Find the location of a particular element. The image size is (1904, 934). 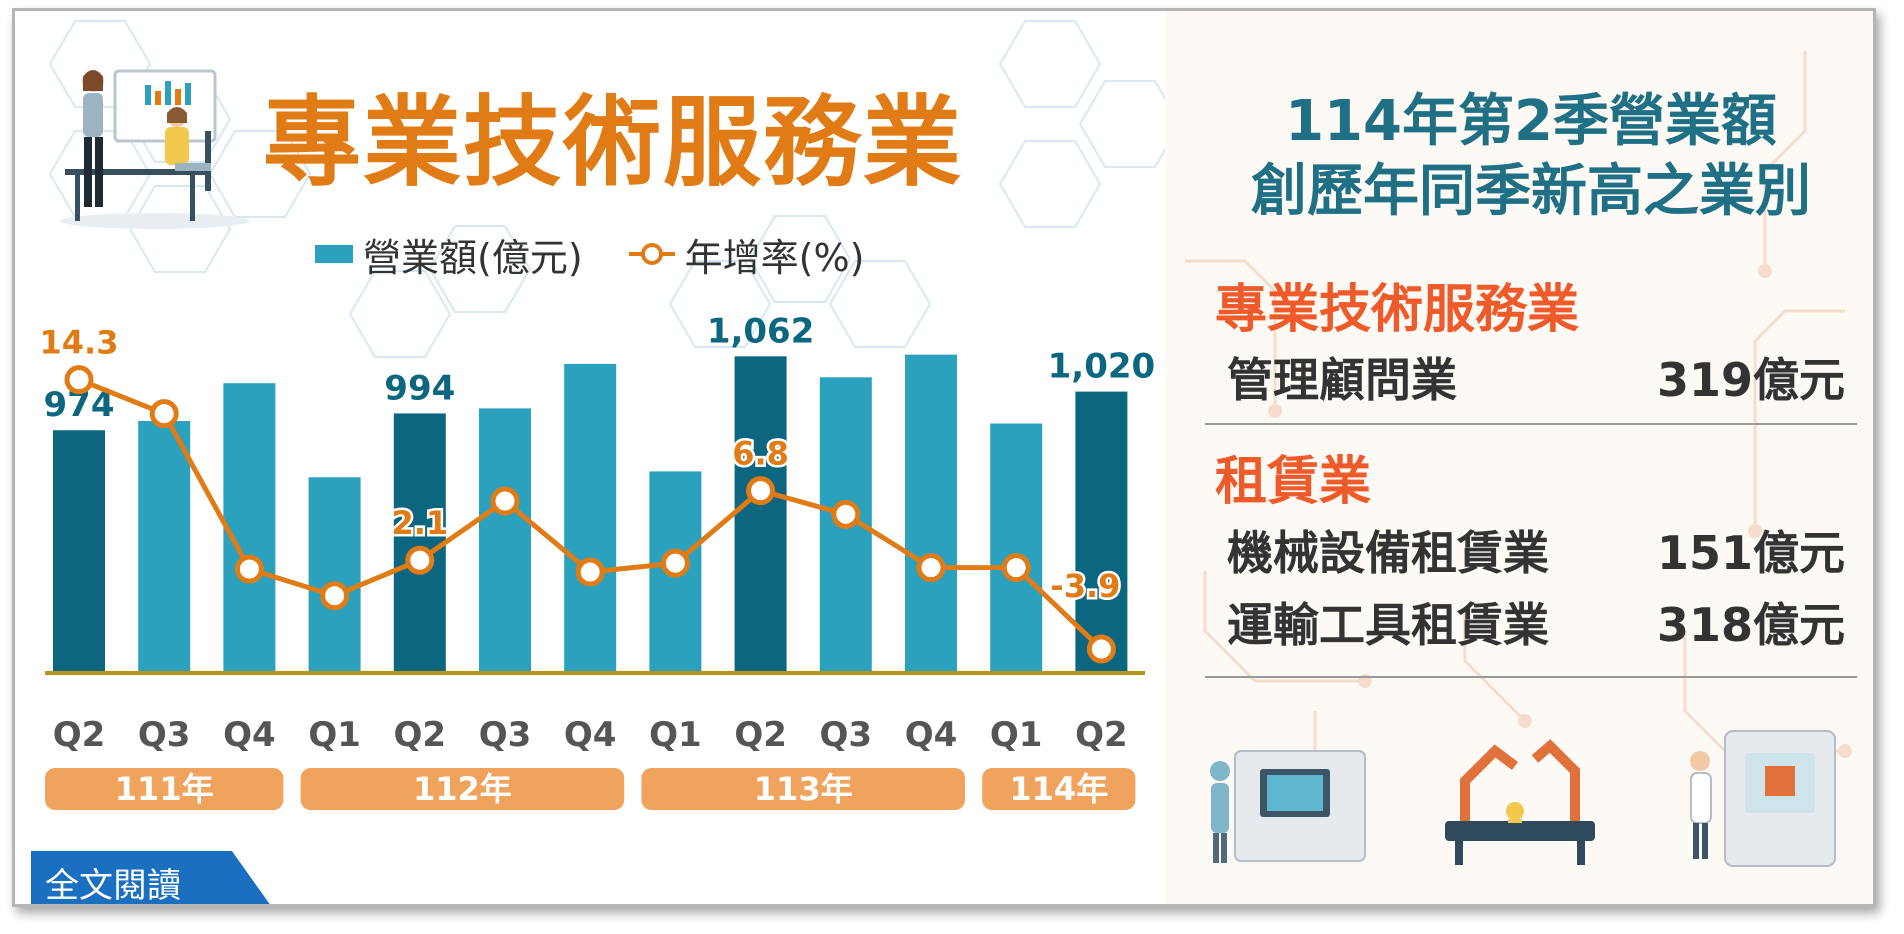

right-panel-title: 114年第2季營業額 創歷年同季新高之業別 is located at coordinates (1527, 157).